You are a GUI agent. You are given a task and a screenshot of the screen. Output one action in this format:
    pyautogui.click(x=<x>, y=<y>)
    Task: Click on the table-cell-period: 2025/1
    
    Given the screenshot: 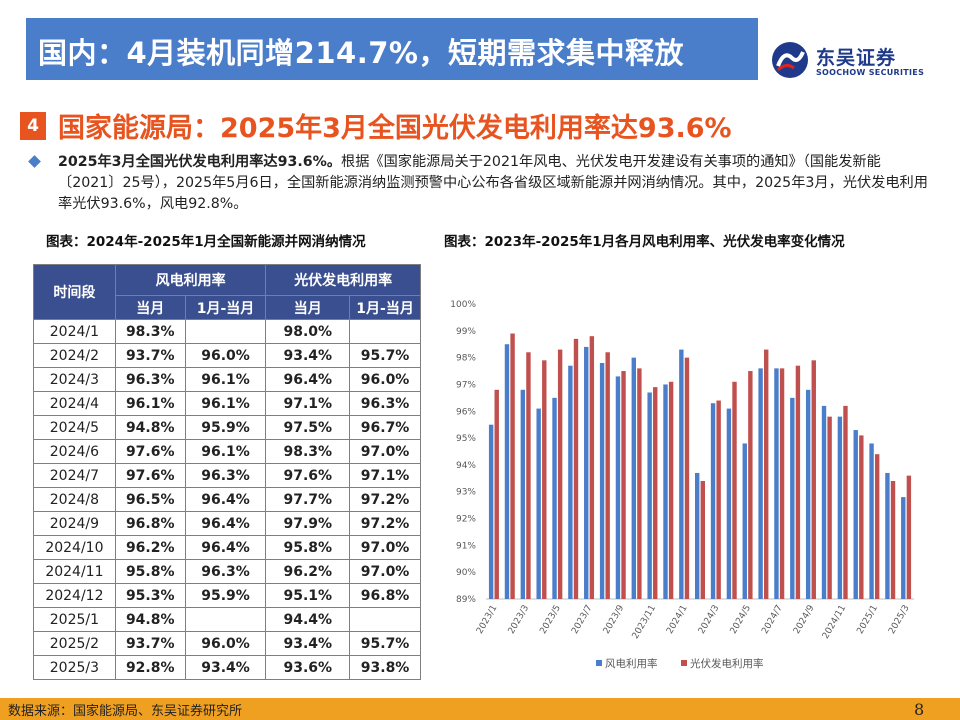 What is the action you would take?
    pyautogui.click(x=74, y=619)
    